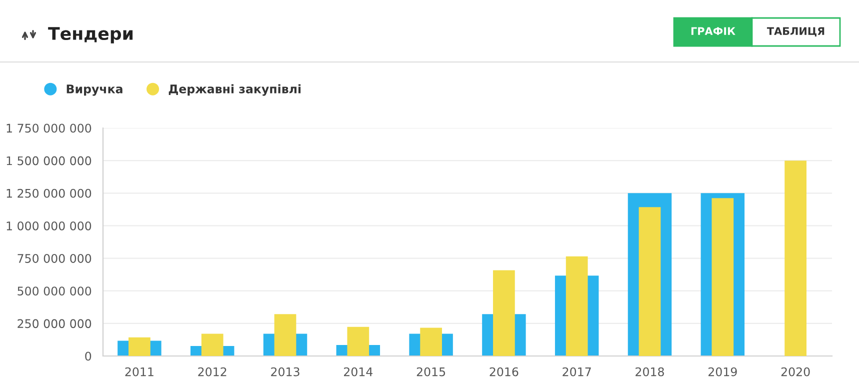  I want to click on y-tick-label: 1 750 000 000, so click(49, 128).